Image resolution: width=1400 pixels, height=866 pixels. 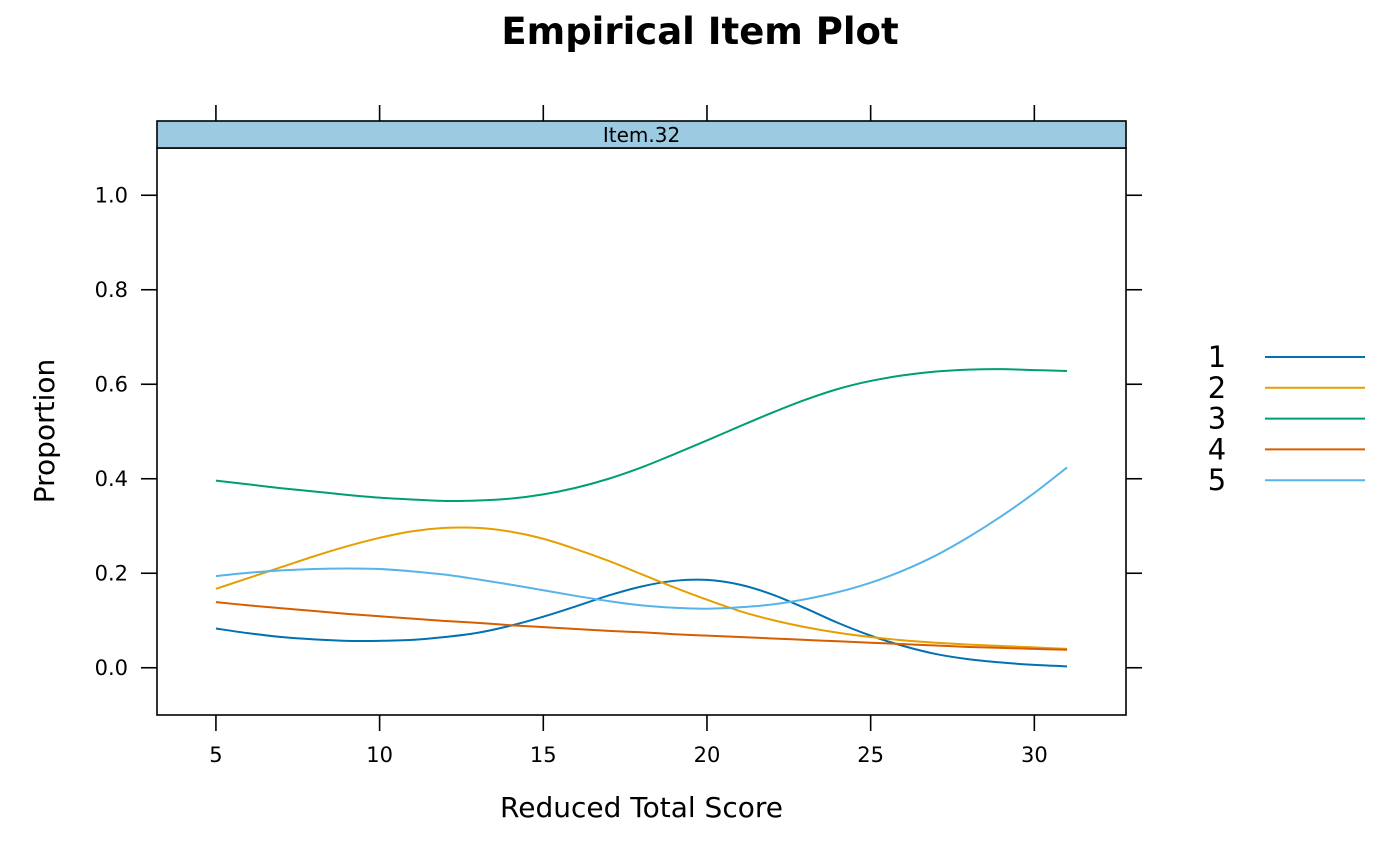 What do you see at coordinates (1217, 388) in the screenshot?
I see `legend-label-2: 2` at bounding box center [1217, 388].